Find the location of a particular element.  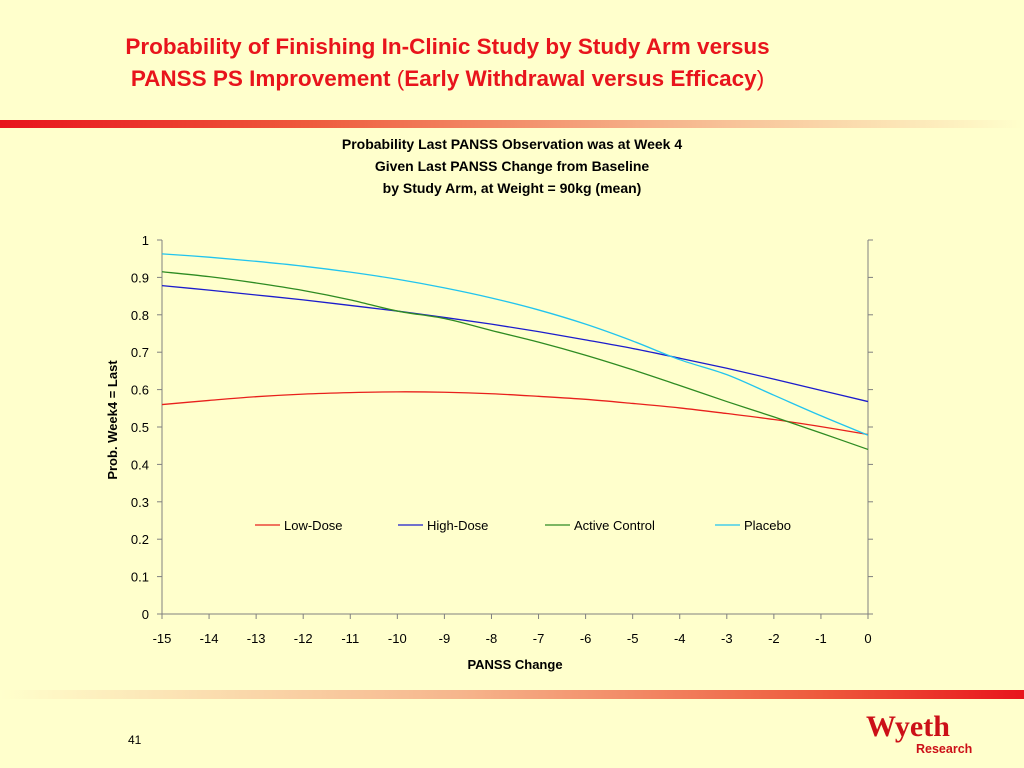

legend-label: Low-Dose is located at coordinates (313, 525).